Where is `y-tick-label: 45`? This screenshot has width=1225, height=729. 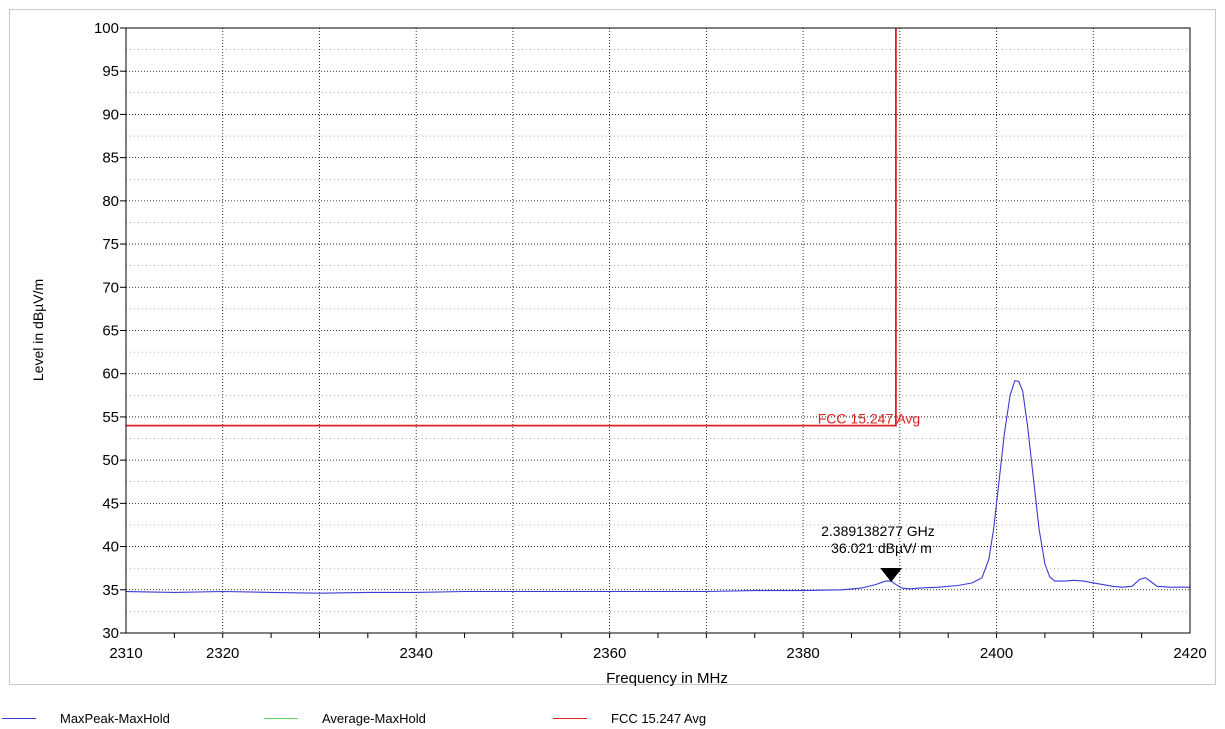
y-tick-label: 45 is located at coordinates (110, 503).